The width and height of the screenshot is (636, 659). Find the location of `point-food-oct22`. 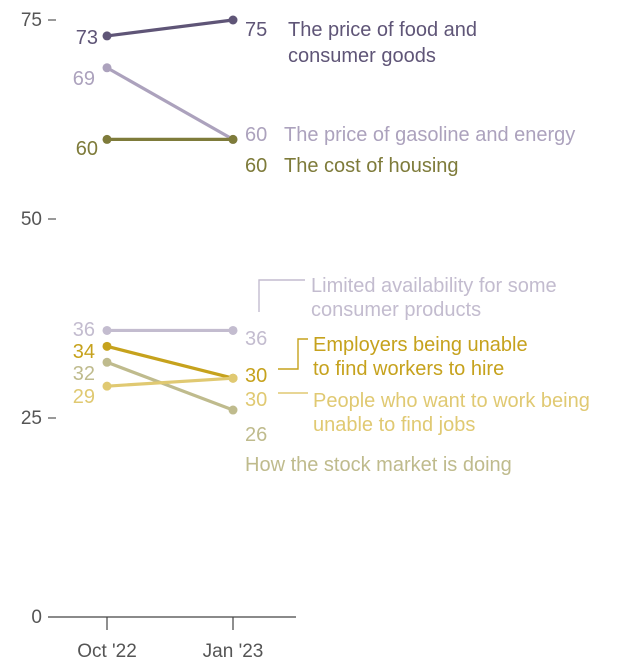

point-food-oct22 is located at coordinates (107, 36).